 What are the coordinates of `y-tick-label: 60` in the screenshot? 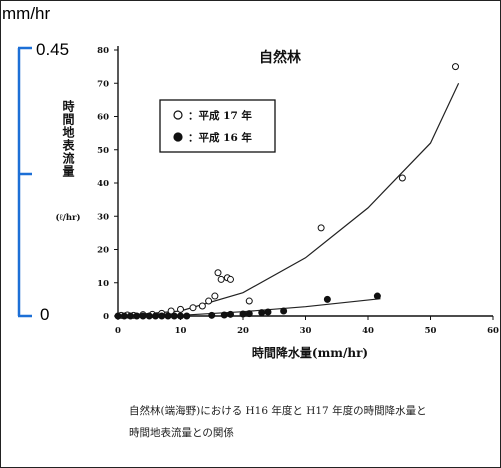 It's located at (103, 118).